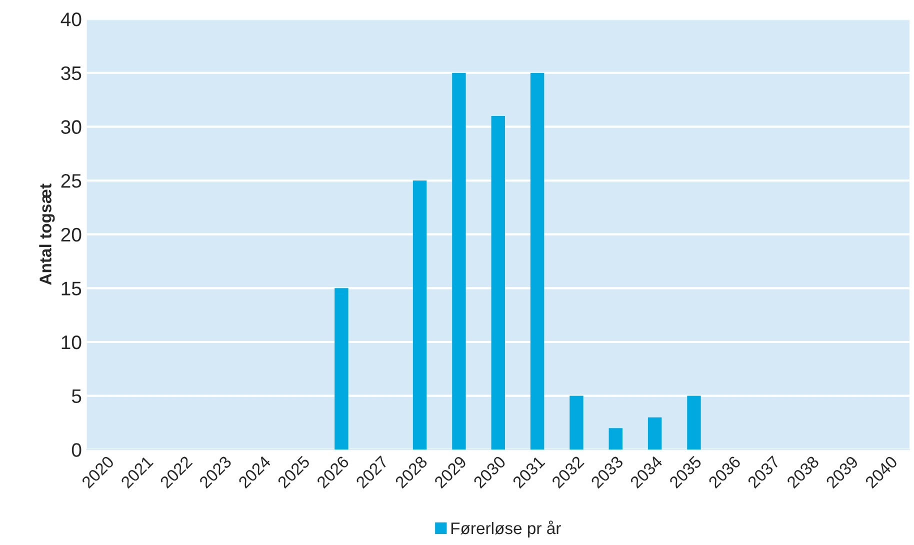 The width and height of the screenshot is (914, 545). Describe the element at coordinates (47, 234) in the screenshot. I see `y-axis-title: Antal togsæt` at that location.